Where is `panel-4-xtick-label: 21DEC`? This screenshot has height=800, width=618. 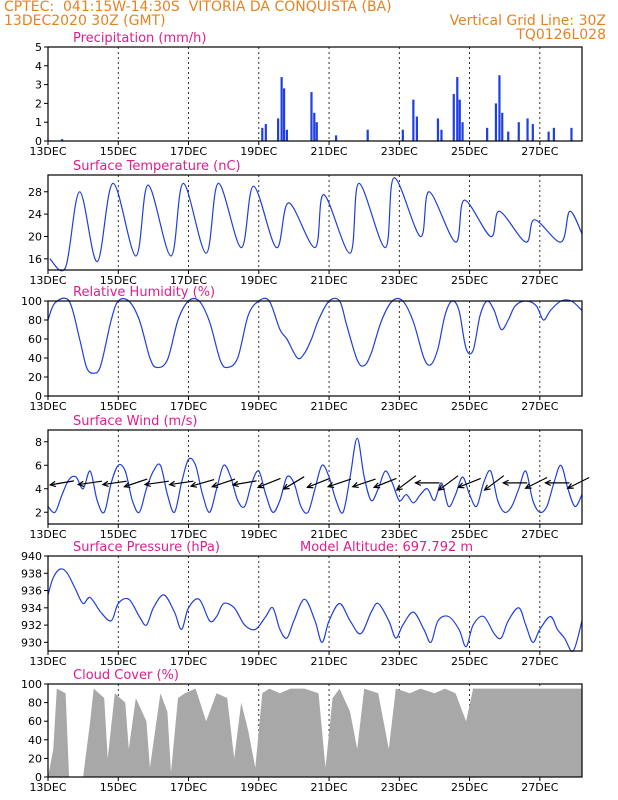 panel-4-xtick-label: 21DEC is located at coordinates (328, 534).